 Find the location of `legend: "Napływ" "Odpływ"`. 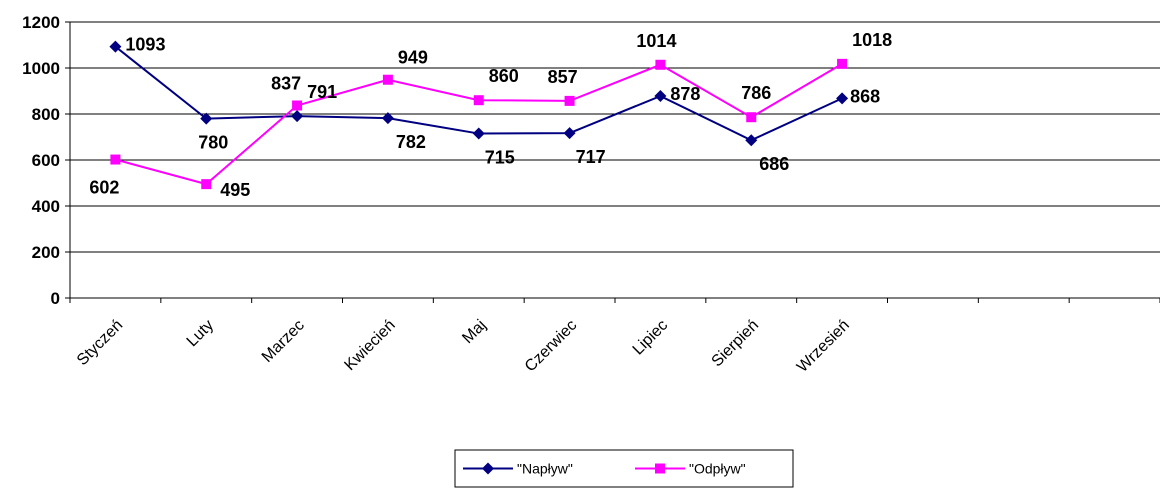

legend: "Napływ" "Odpływ" is located at coordinates (624, 468).